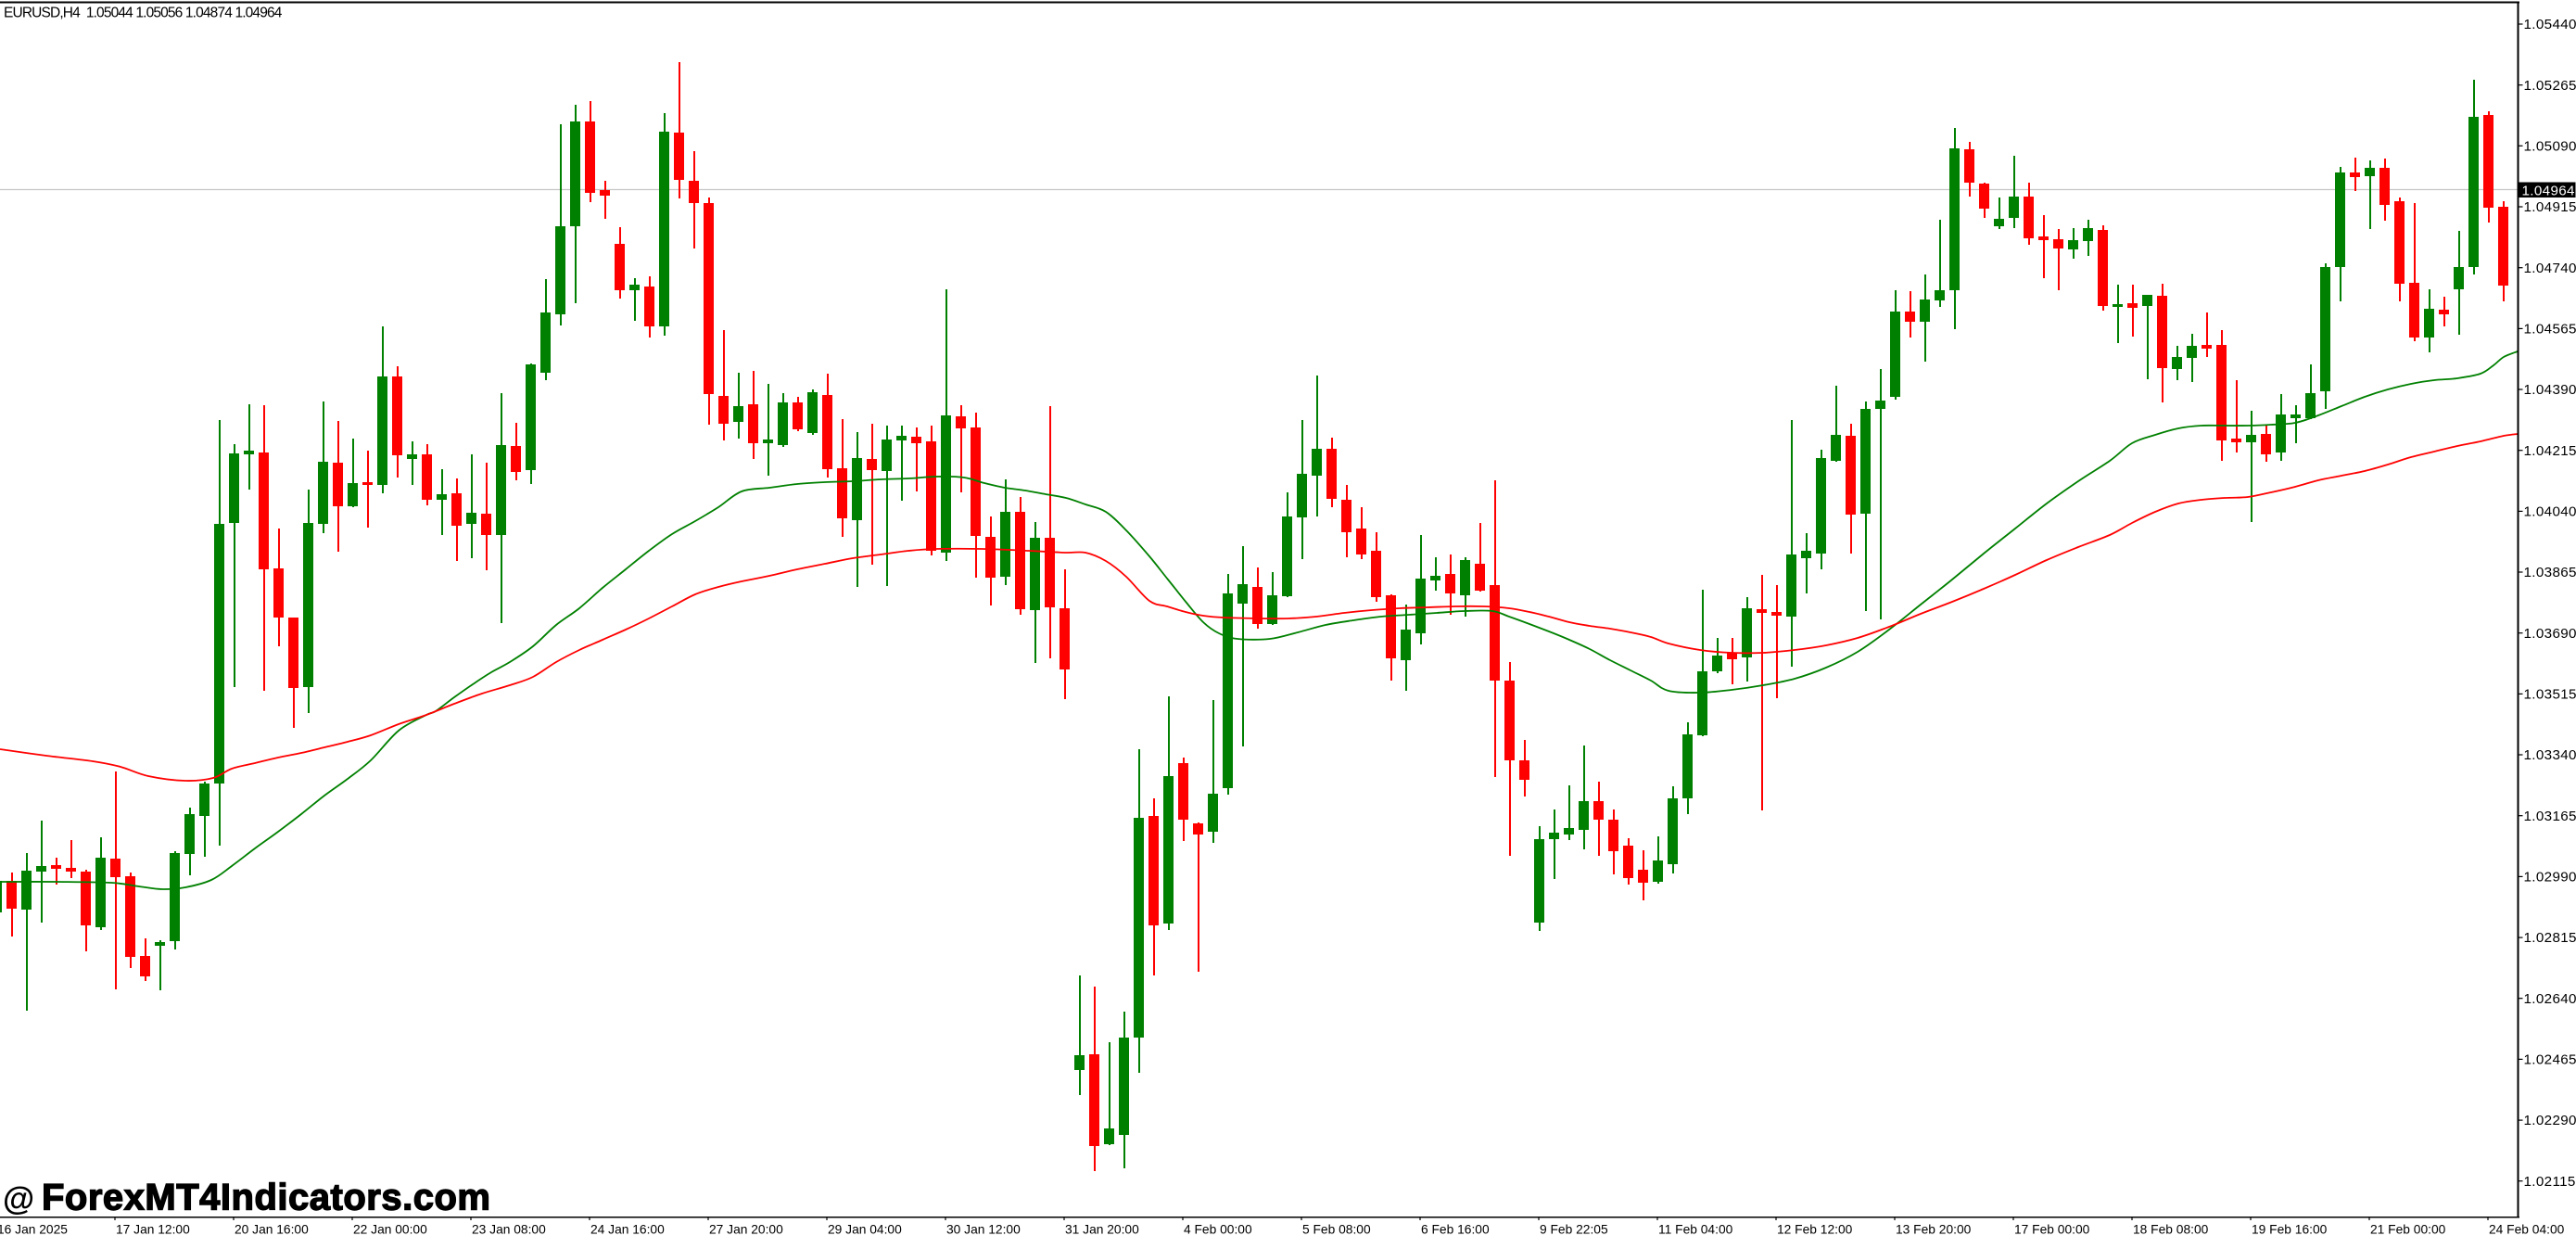  Describe the element at coordinates (2550, 268) in the screenshot. I see `svg-text: 1.04740` at that location.